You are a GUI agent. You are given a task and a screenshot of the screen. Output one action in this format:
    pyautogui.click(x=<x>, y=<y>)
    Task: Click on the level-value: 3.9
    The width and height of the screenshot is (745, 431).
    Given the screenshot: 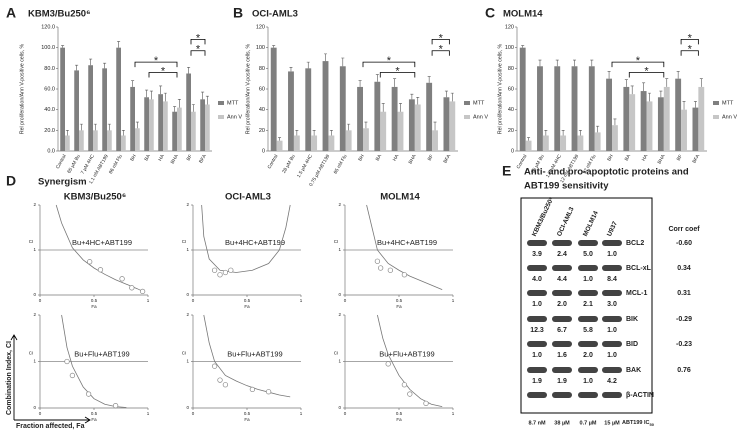 What is the action you would take?
    pyautogui.click(x=537, y=254)
    